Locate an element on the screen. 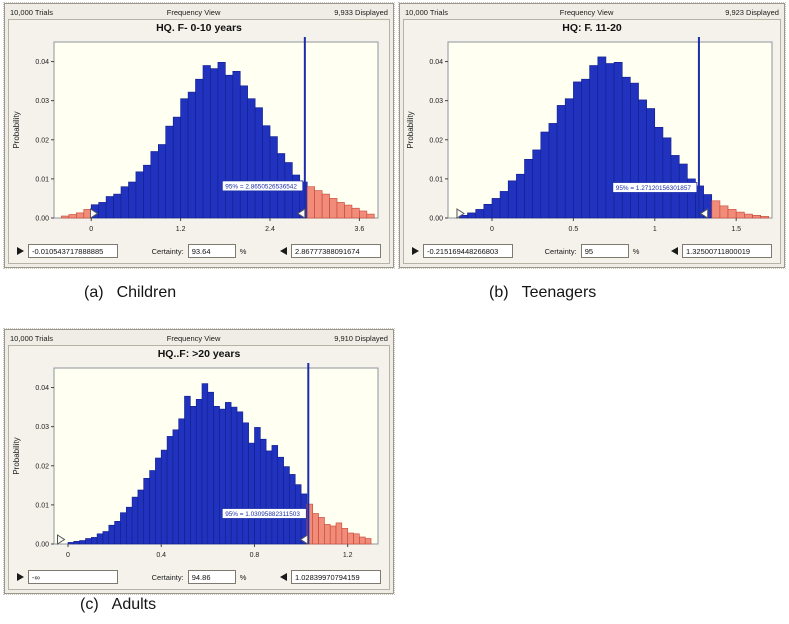 The width and height of the screenshot is (789, 624). caption-text: Teenagers is located at coordinates (559, 292).